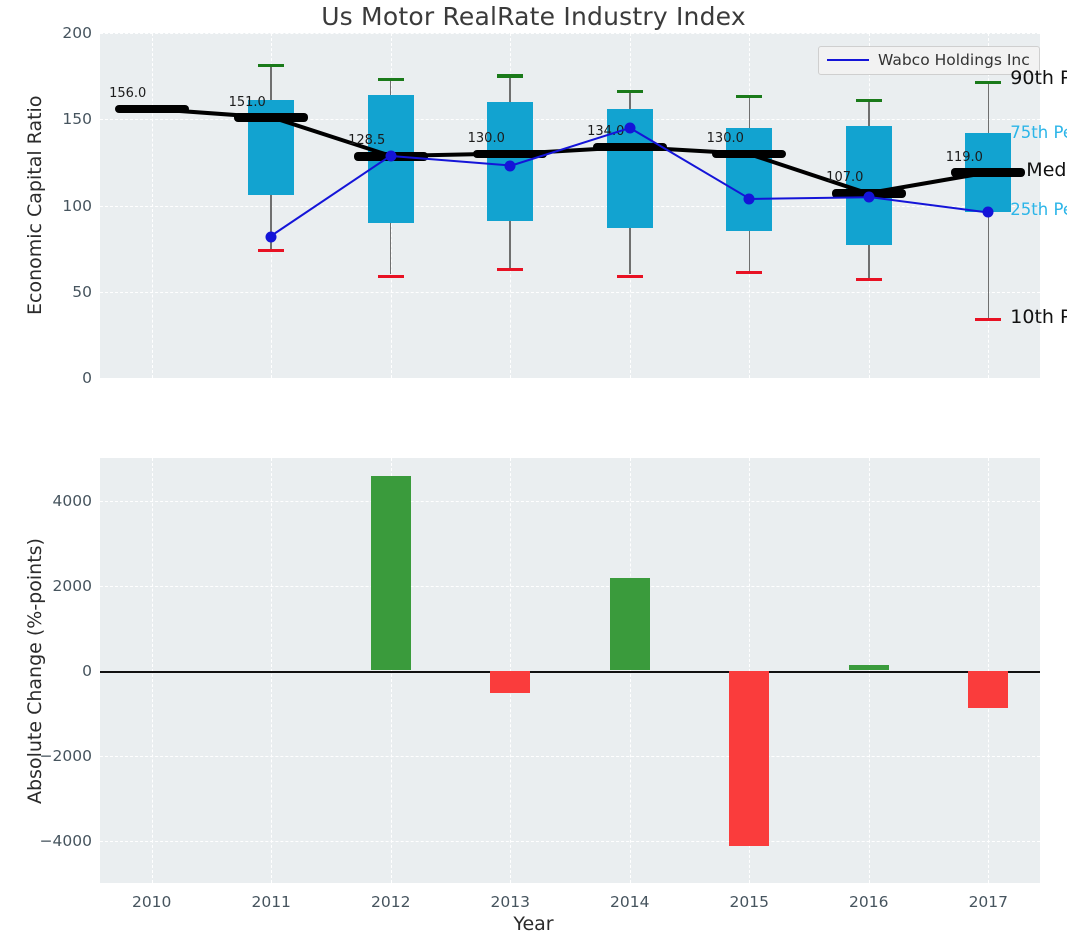  What do you see at coordinates (988, 172) in the screenshot?
I see `median-bar` at bounding box center [988, 172].